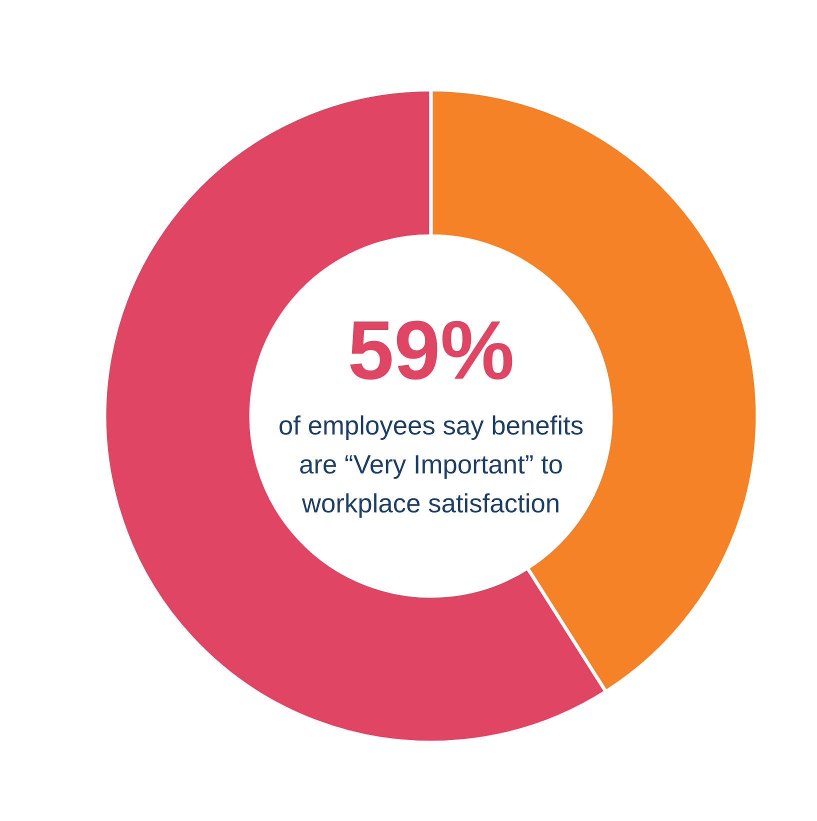  I want to click on text: 59%, so click(431, 350).